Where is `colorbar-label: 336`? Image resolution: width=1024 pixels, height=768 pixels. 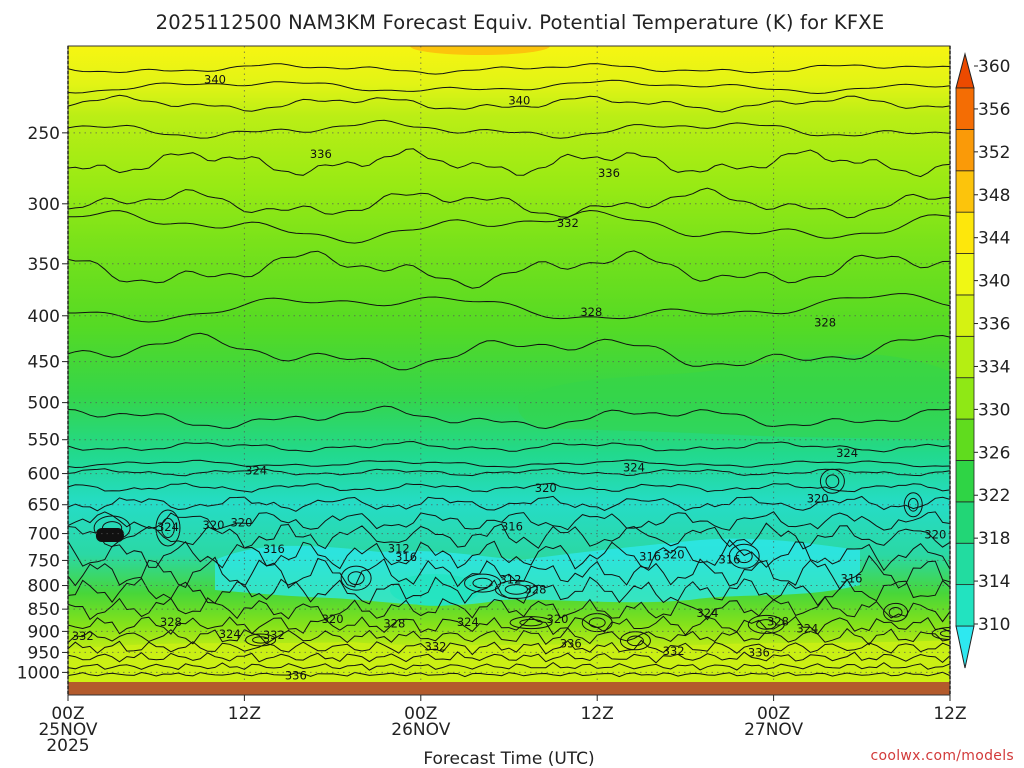 colorbar-label: 336 is located at coordinates (994, 325).